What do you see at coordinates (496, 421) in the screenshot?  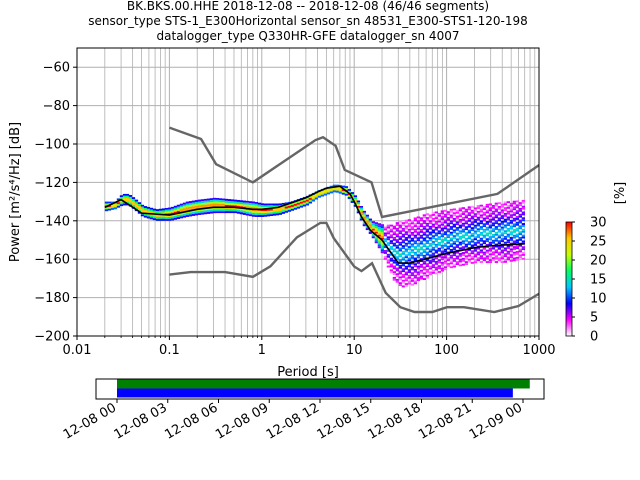 I see `timeline-tick-label: 12-09 00` at bounding box center [496, 421].